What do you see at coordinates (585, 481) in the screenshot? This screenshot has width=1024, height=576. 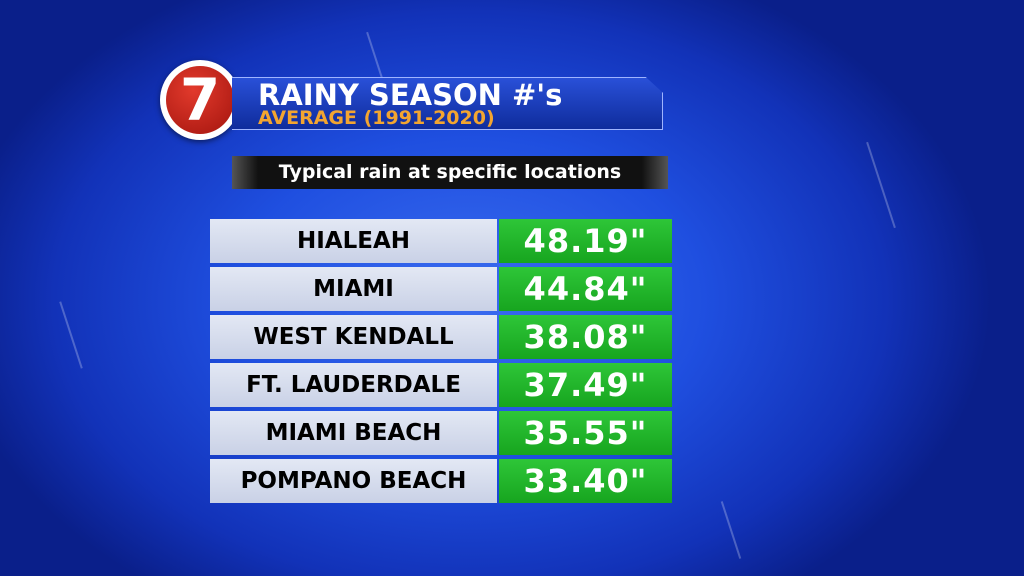 I see `rain-value-cell: 33.40"` at bounding box center [585, 481].